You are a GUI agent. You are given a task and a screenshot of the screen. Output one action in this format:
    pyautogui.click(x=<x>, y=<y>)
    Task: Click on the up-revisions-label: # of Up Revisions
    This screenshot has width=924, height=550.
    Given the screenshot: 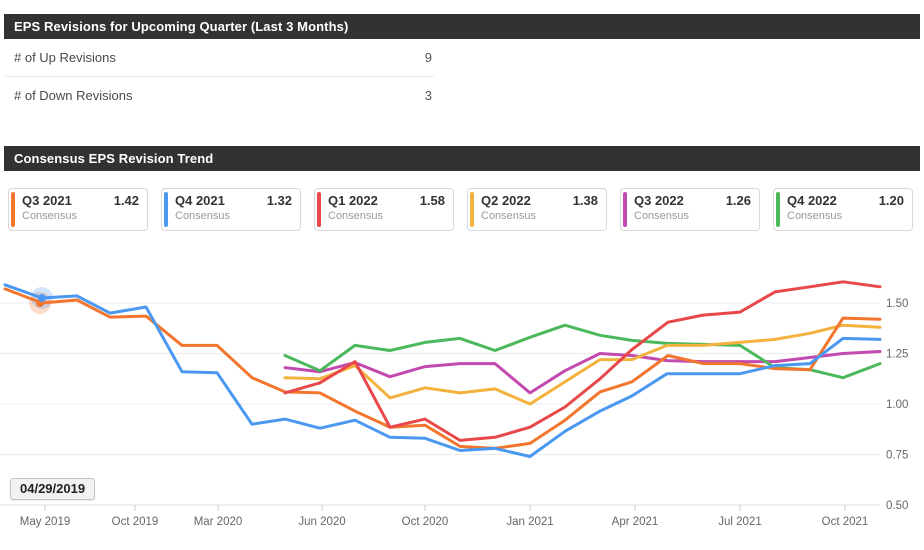 What is the action you would take?
    pyautogui.click(x=65, y=57)
    